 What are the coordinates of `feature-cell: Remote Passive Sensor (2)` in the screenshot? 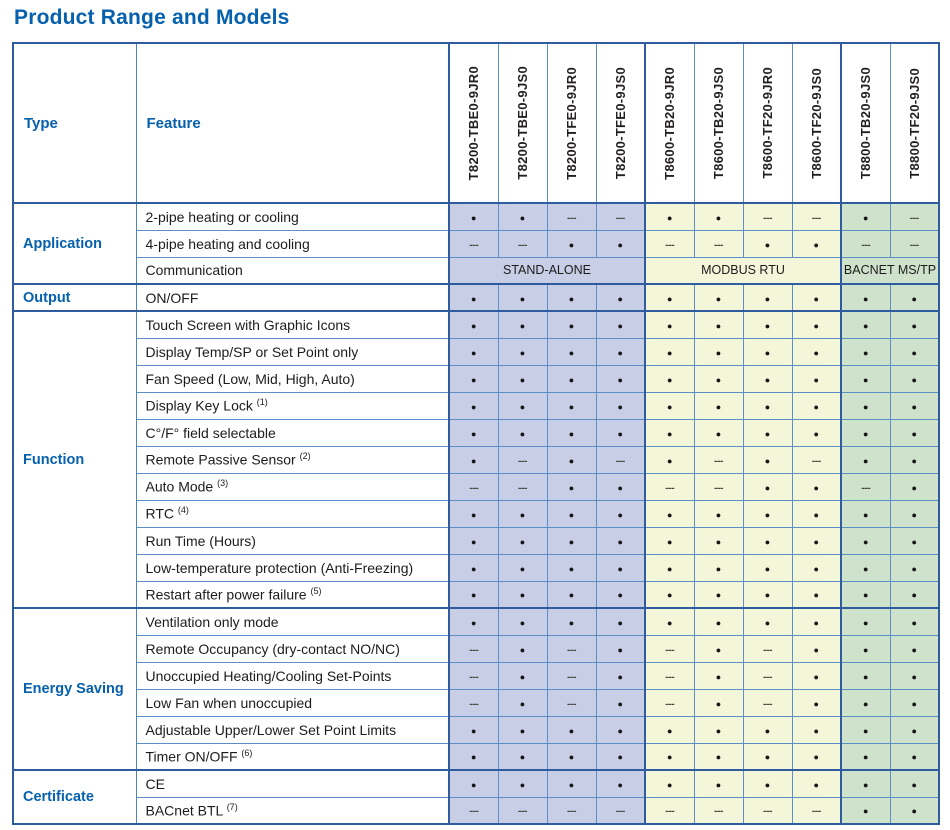 It's located at (292, 459).